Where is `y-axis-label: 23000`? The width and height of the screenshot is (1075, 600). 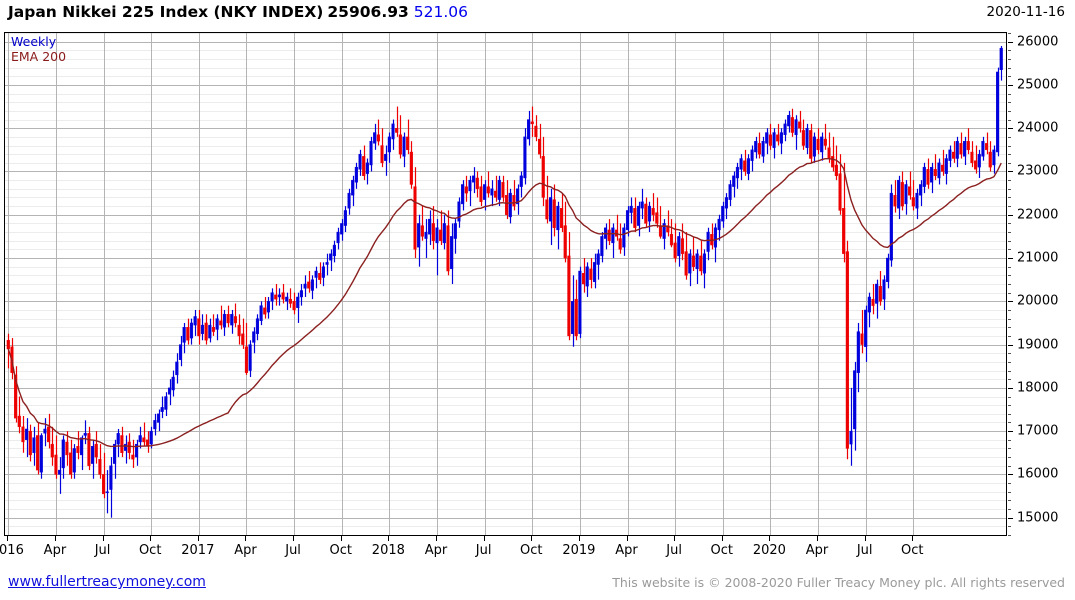
y-axis-label: 23000 is located at coordinates (1038, 171).